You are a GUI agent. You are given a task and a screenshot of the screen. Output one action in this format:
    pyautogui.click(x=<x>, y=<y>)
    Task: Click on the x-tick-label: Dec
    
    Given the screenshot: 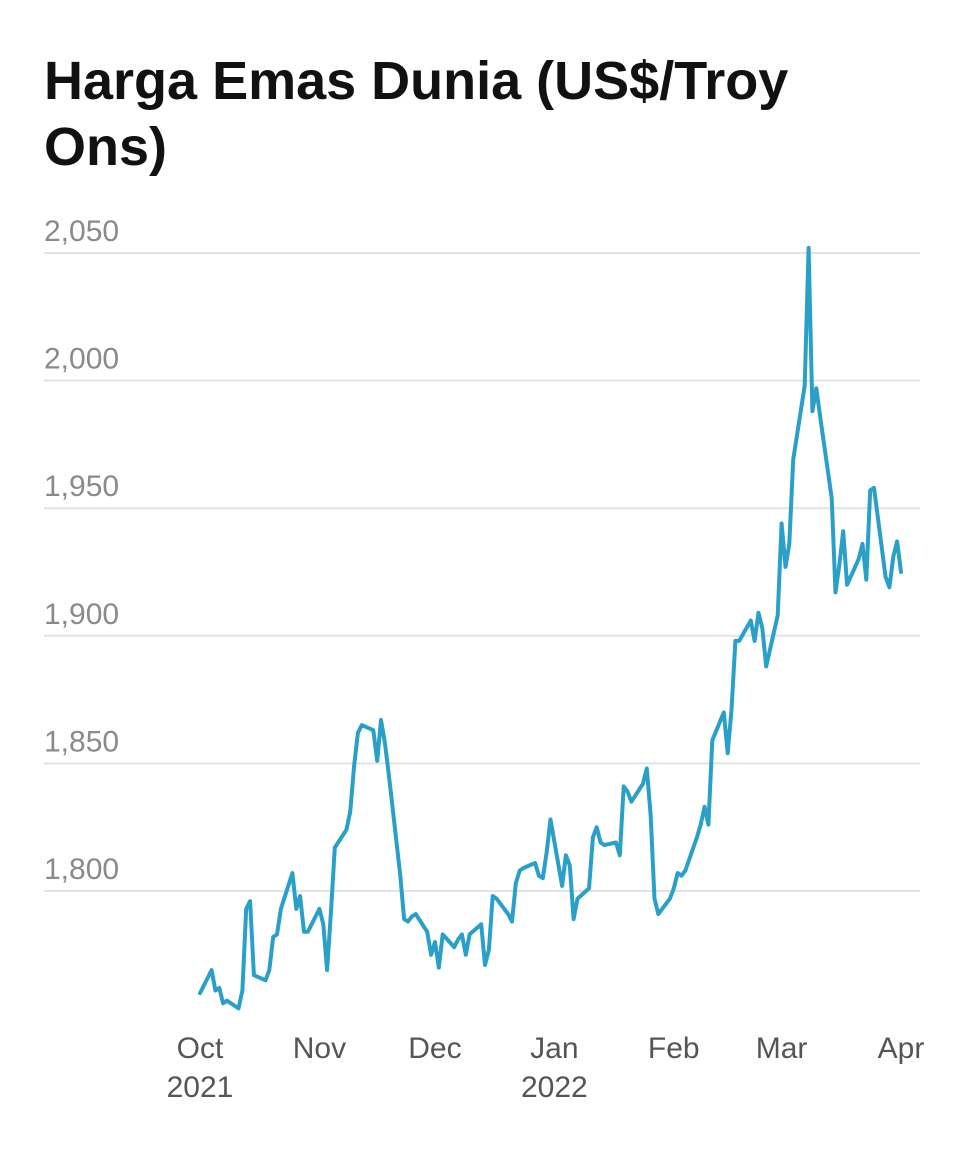 What is the action you would take?
    pyautogui.click(x=434, y=1048)
    